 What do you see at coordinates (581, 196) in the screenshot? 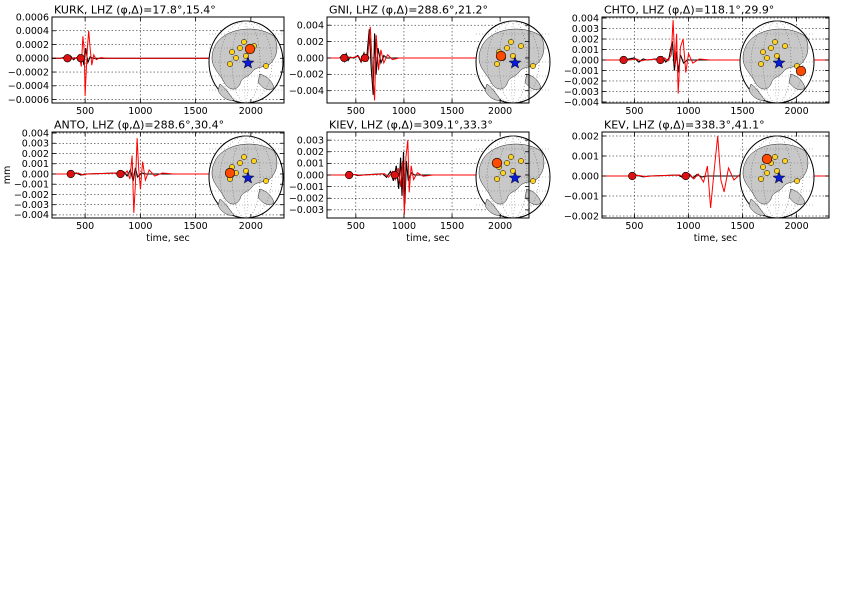
I see `y-tick-label: −0.001` at bounding box center [581, 196].